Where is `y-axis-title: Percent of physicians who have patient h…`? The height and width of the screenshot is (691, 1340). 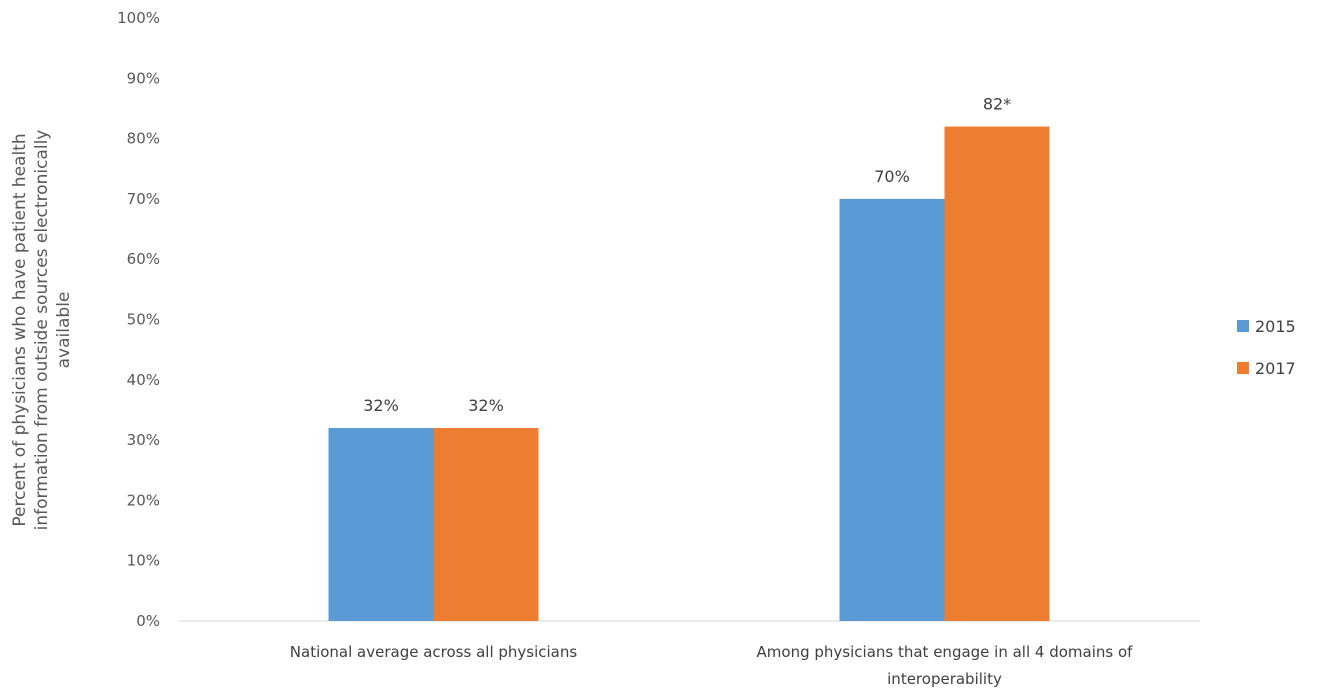
y-axis-title: Percent of physicians who have patient h… is located at coordinates (42, 330).